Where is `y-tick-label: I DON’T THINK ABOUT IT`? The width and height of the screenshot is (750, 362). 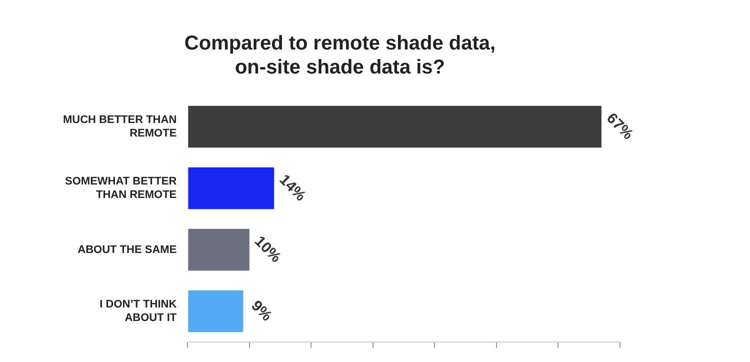 y-tick-label: I DON’T THINK ABOUT IT is located at coordinates (138, 311).